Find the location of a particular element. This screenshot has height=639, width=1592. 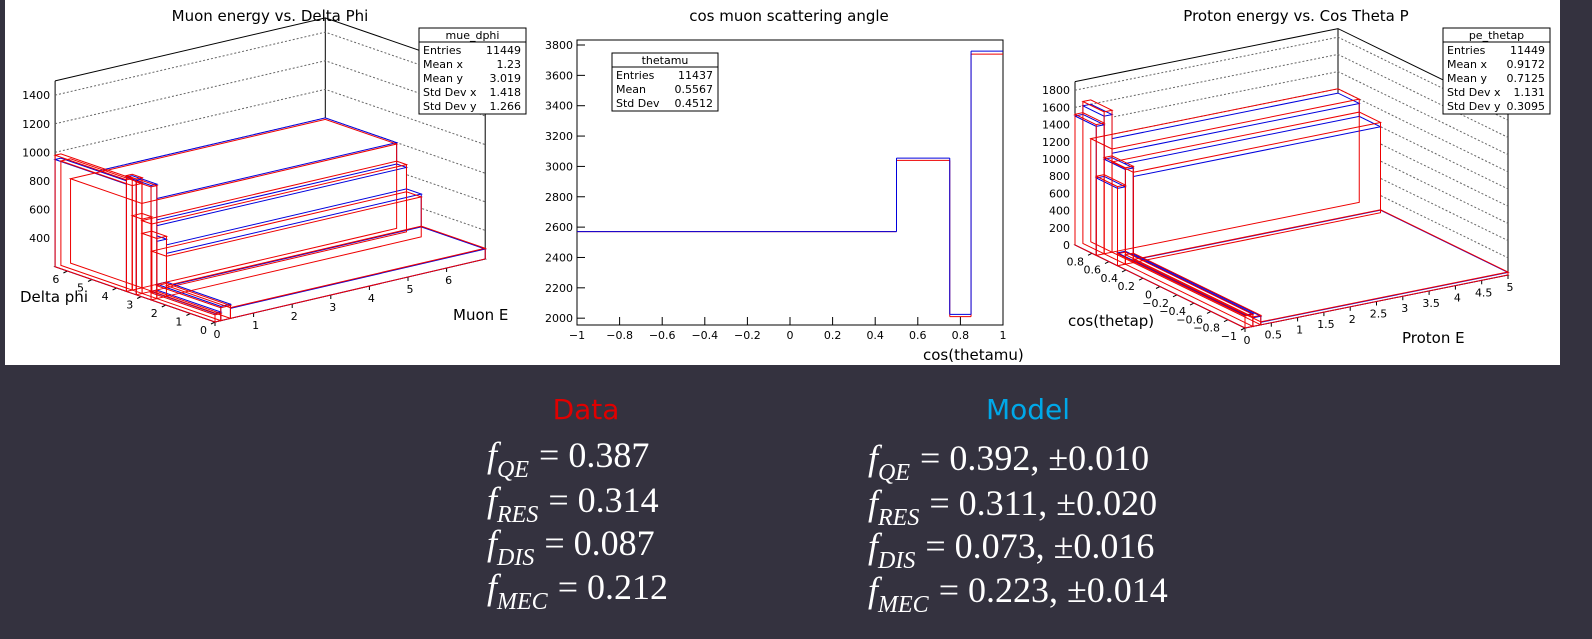

x-tick-label: −0.8 is located at coordinates (619, 335).